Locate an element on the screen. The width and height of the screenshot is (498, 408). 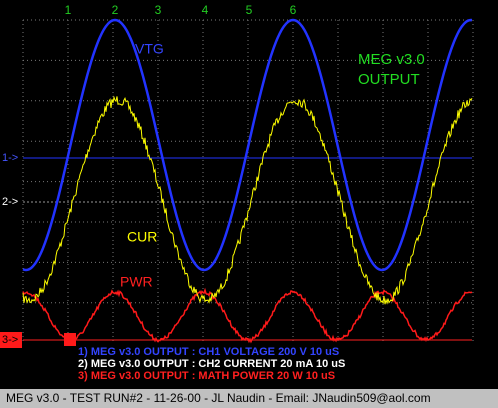
channel-marker: 3-> is located at coordinates (10, 340).